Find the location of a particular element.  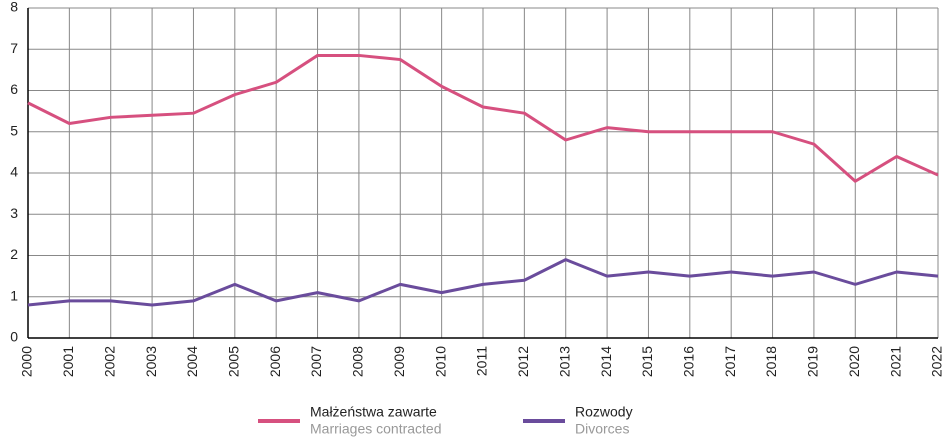

x-tick-label: 2017 is located at coordinates (730, 361).